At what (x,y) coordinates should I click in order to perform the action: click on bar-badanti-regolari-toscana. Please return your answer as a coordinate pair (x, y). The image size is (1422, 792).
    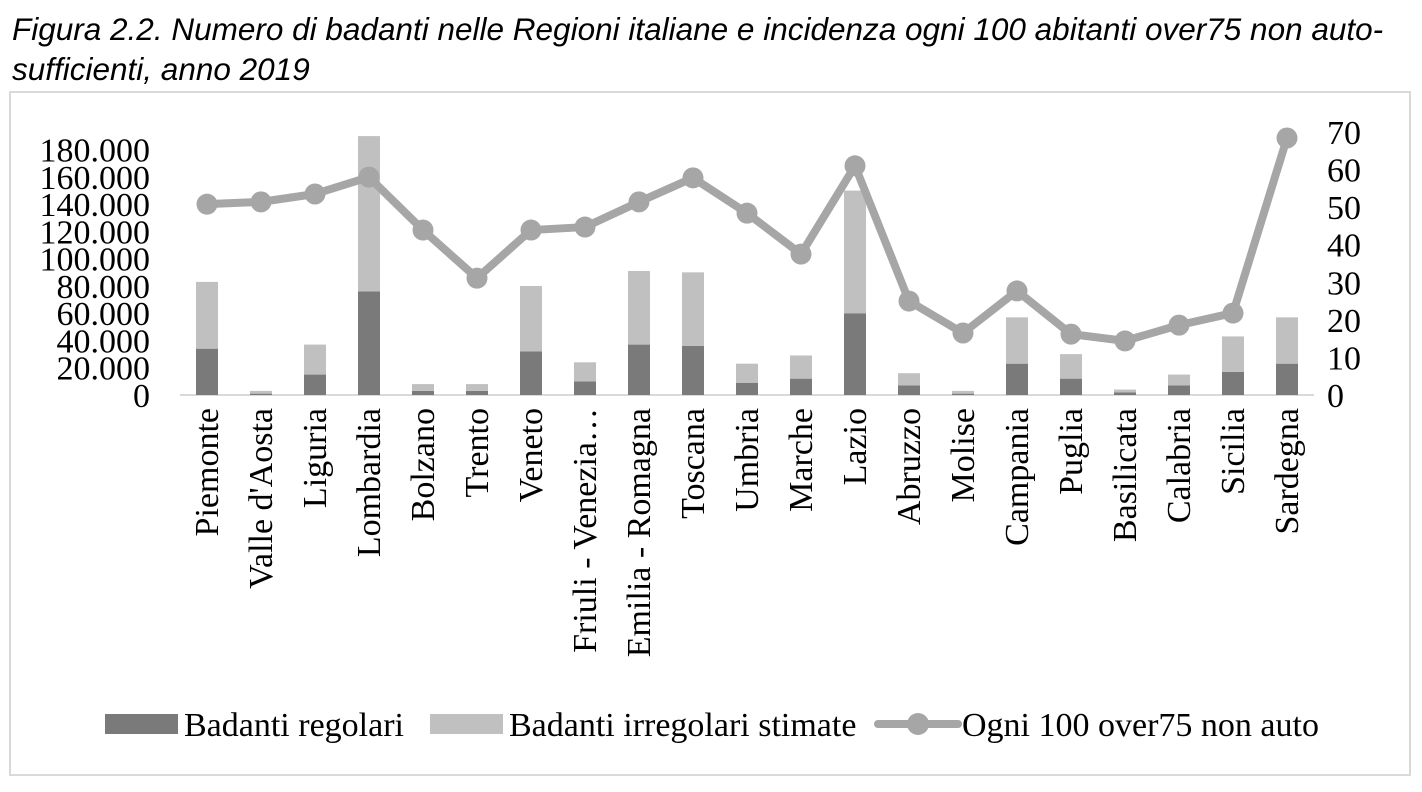
    Looking at the image, I should click on (693, 370).